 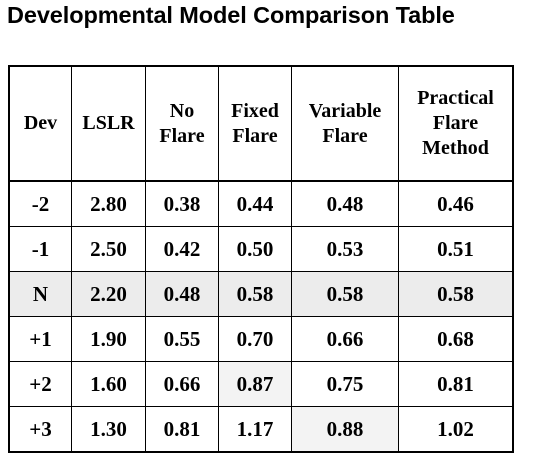 I want to click on cell-variable-flare: 0.58, so click(x=345, y=294).